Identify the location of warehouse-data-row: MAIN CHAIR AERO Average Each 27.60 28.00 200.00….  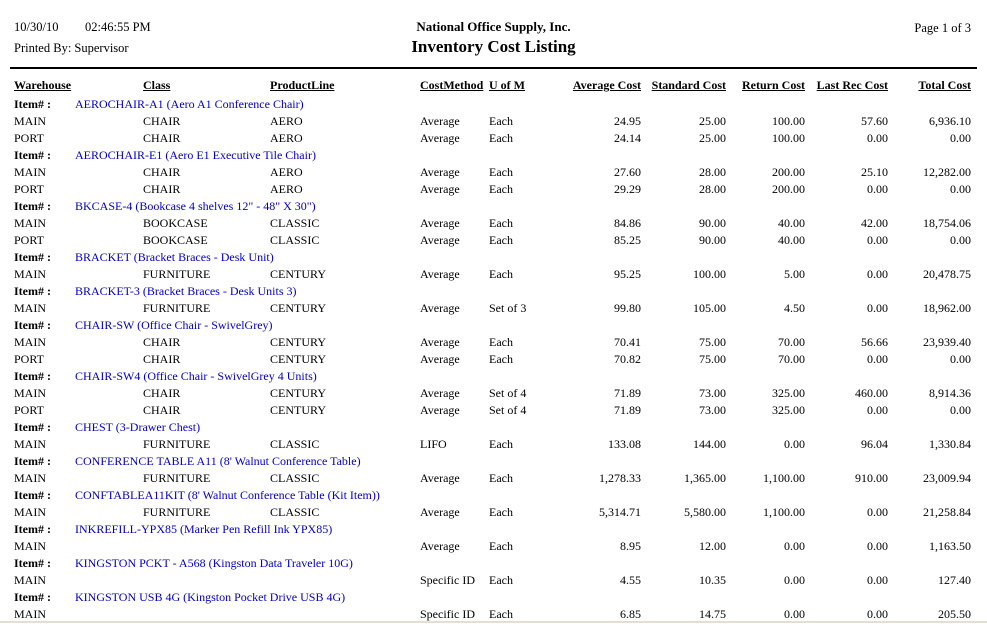
(493, 172).